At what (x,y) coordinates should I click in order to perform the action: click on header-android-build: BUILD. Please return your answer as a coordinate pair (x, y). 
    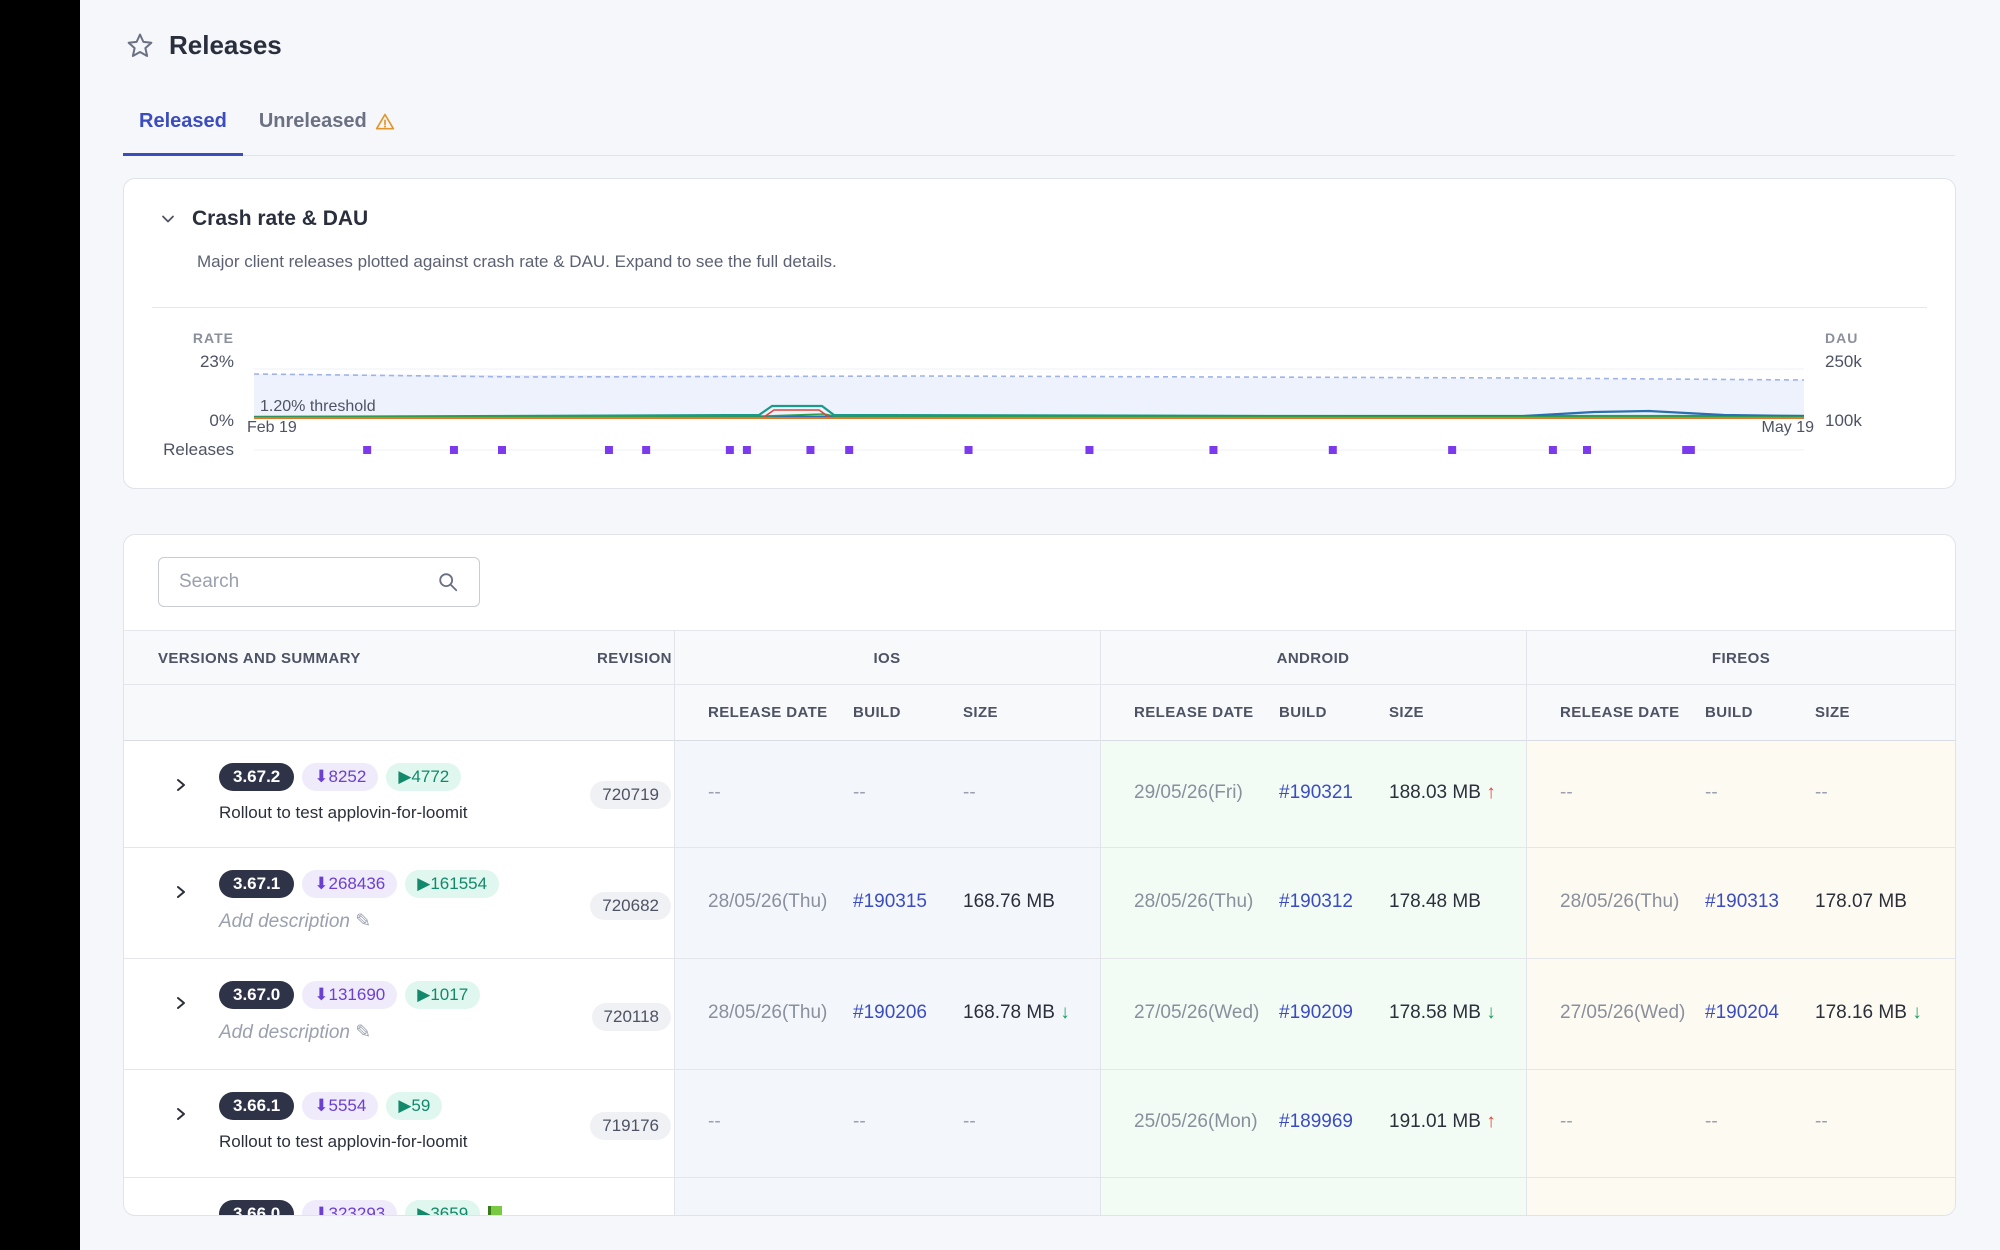
    Looking at the image, I should click on (1303, 712).